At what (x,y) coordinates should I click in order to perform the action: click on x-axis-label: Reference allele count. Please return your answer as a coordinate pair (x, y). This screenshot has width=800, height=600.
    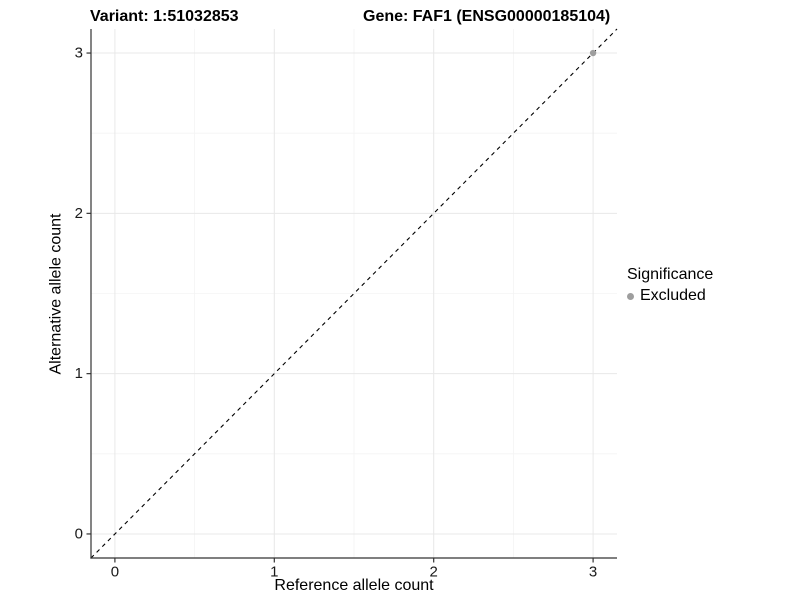
    Looking at the image, I should click on (354, 585).